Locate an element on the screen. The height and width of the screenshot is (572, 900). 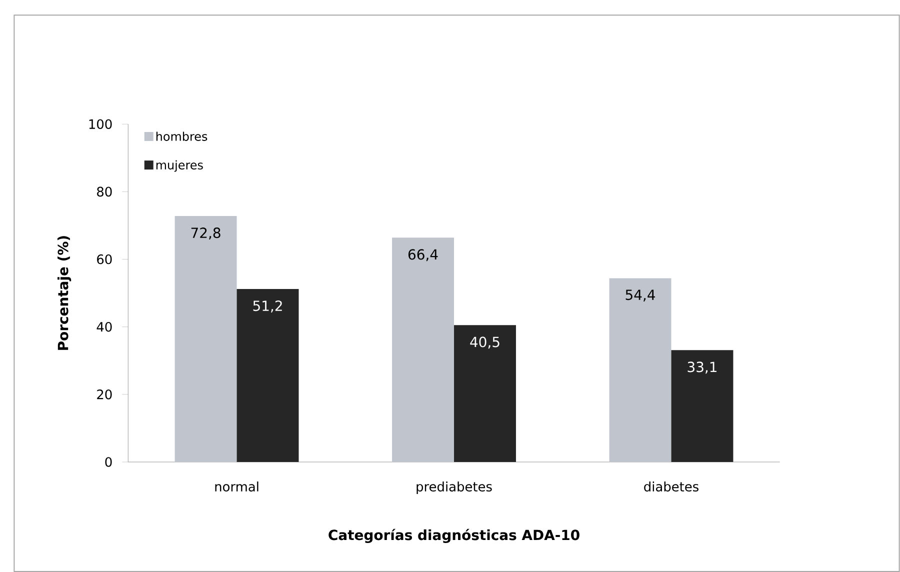
legend-label: mujeres is located at coordinates (179, 166).